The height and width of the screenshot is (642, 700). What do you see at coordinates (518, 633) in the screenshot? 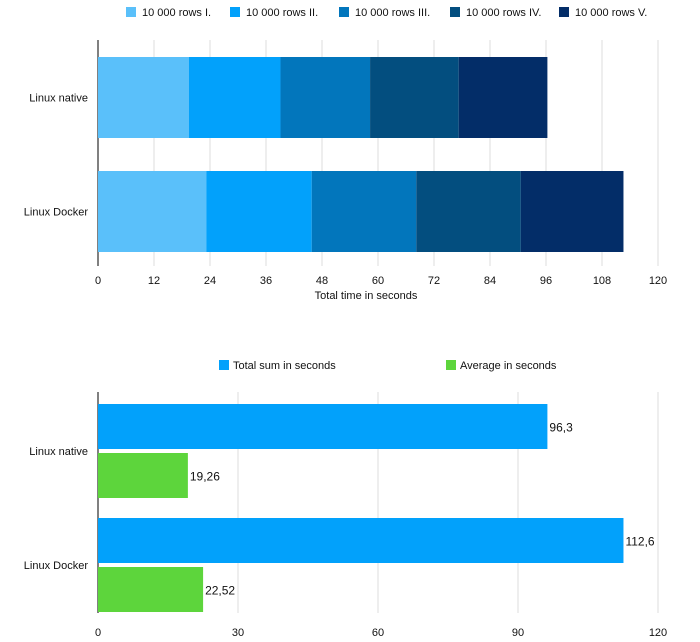
I see `x-tick-label: 90` at bounding box center [518, 633].